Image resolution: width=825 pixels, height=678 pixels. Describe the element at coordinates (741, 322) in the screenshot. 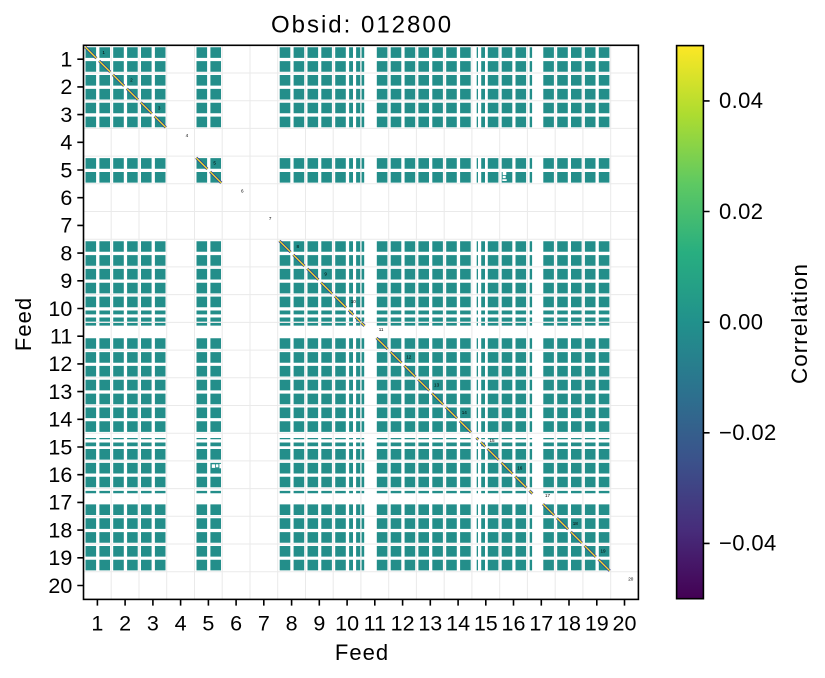

I see `svg-text: 0.00` at that location.